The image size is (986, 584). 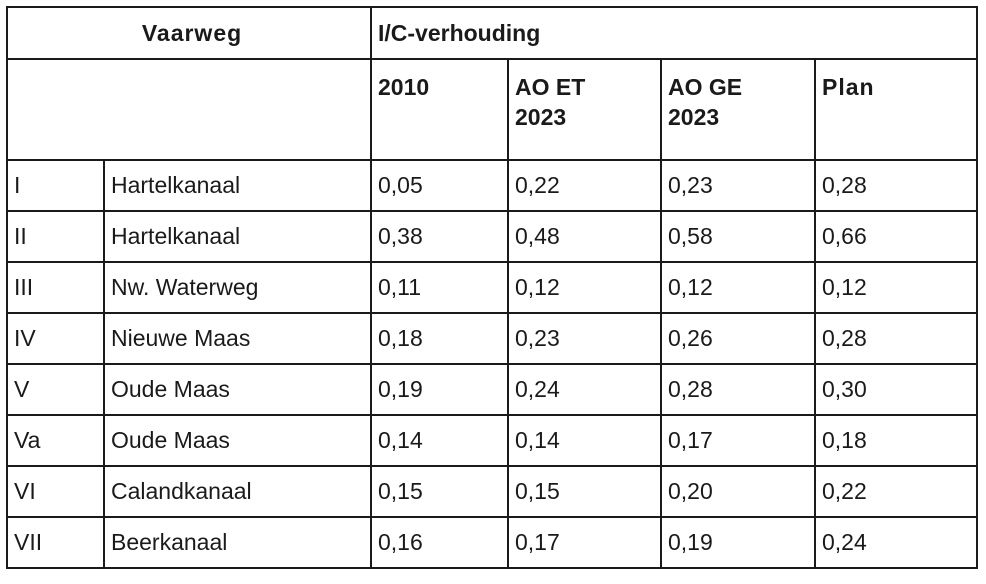 What do you see at coordinates (738, 338) in the screenshot?
I see `ic-value-cell: 0,26` at bounding box center [738, 338].